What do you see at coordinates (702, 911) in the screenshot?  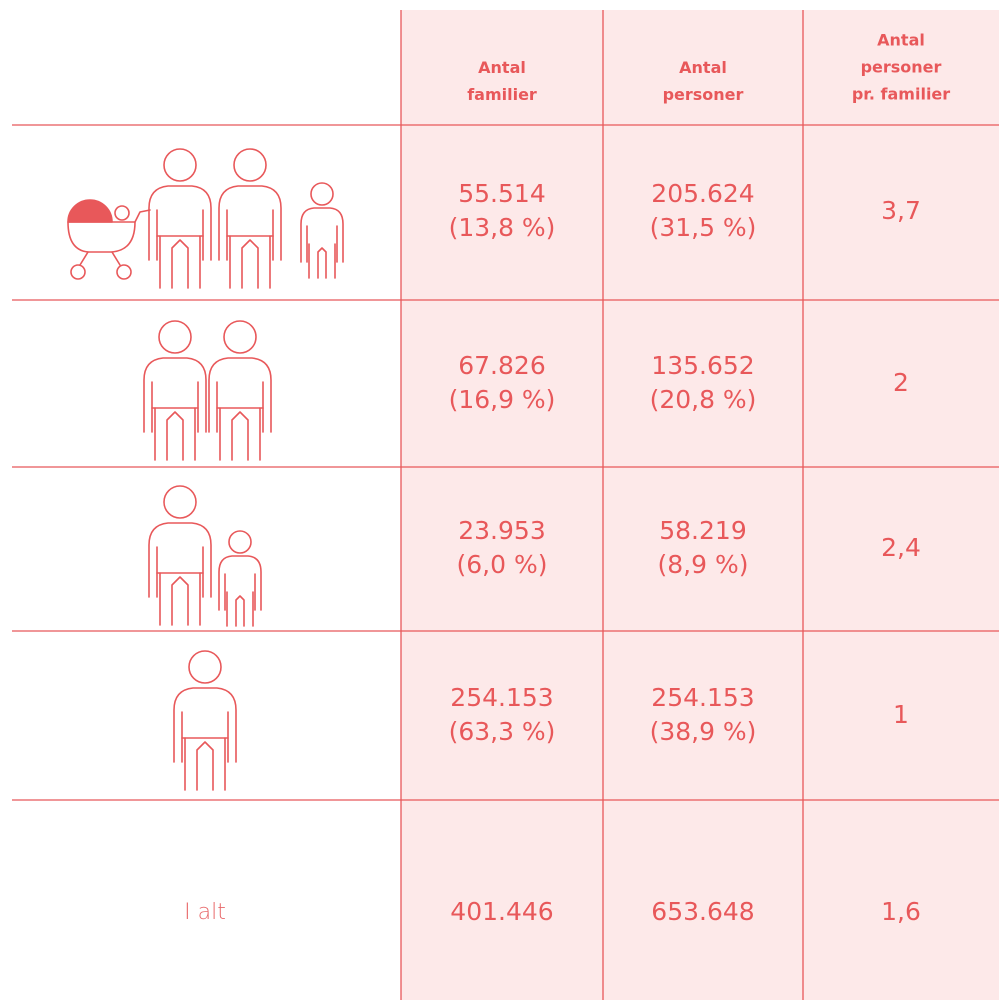 I see `total-persons: 653.648` at bounding box center [702, 911].